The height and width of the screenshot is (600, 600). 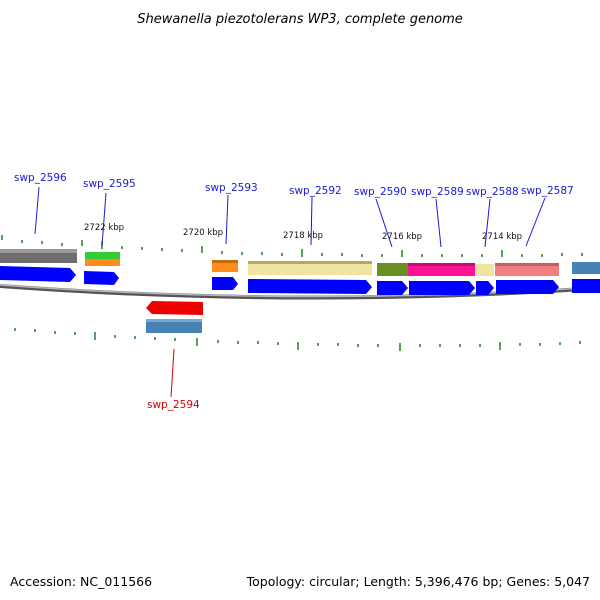 I want to click on tick-row-upper, so click(x=292, y=246).